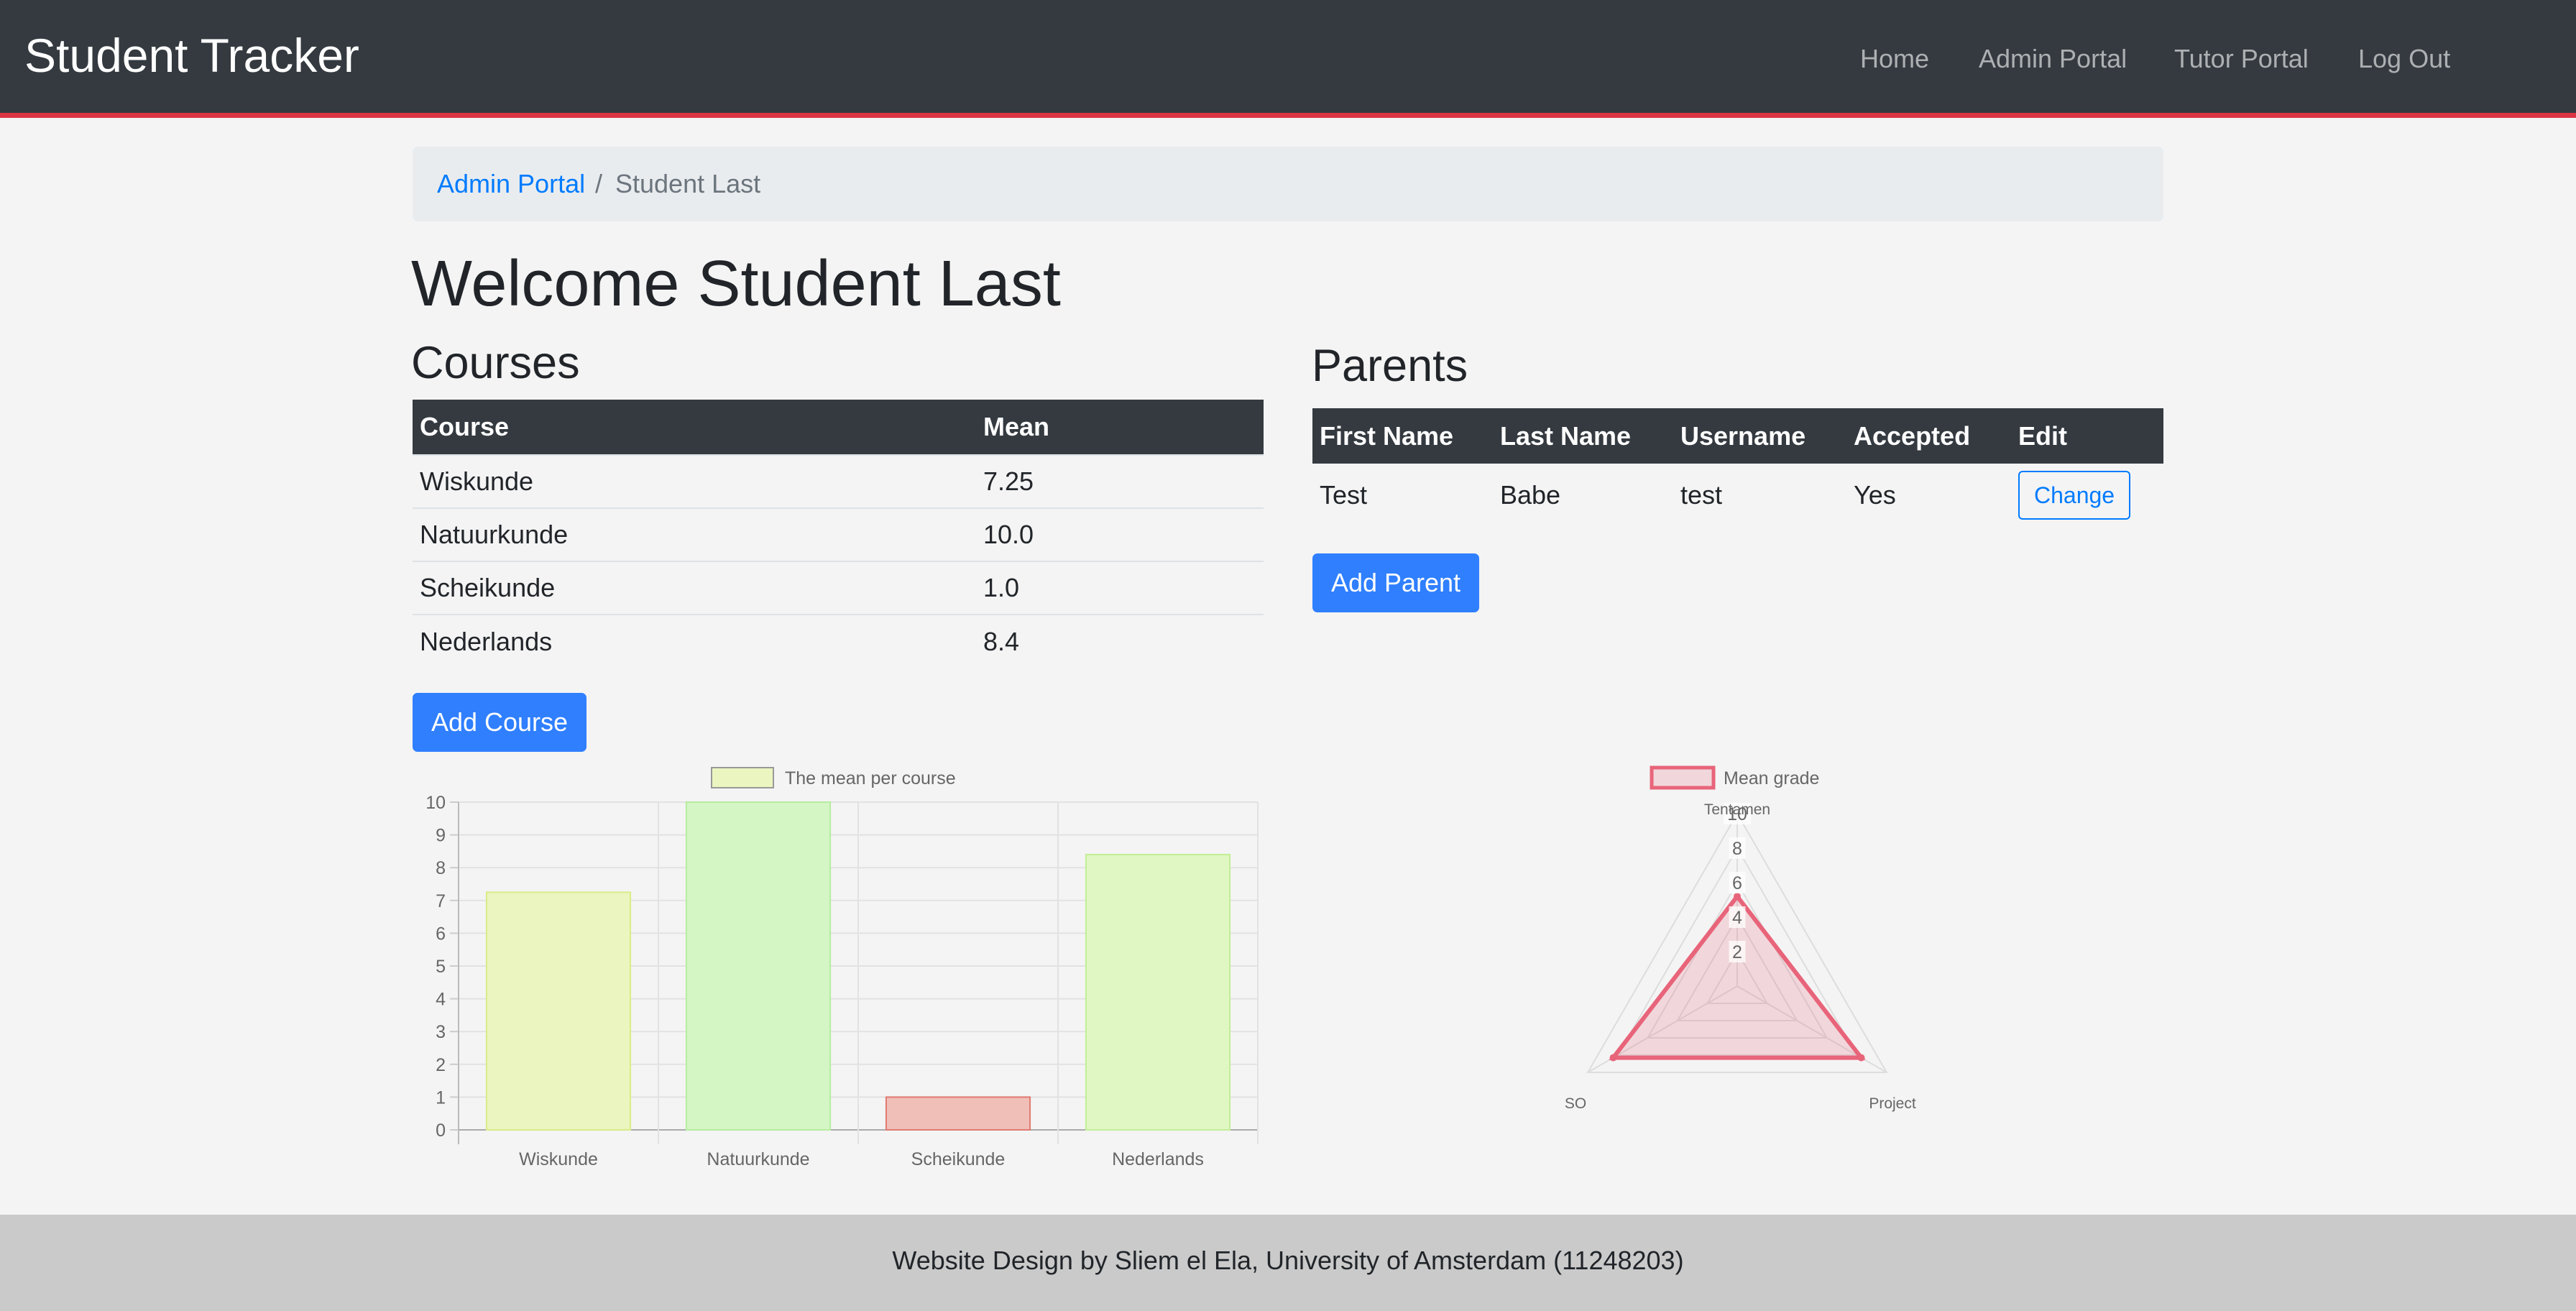  What do you see at coordinates (694, 641) in the screenshot?
I see `course-name: Nederlands` at bounding box center [694, 641].